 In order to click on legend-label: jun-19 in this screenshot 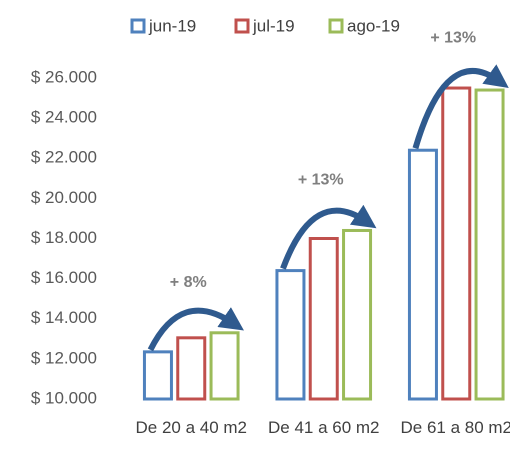, I will do `click(172, 25)`.